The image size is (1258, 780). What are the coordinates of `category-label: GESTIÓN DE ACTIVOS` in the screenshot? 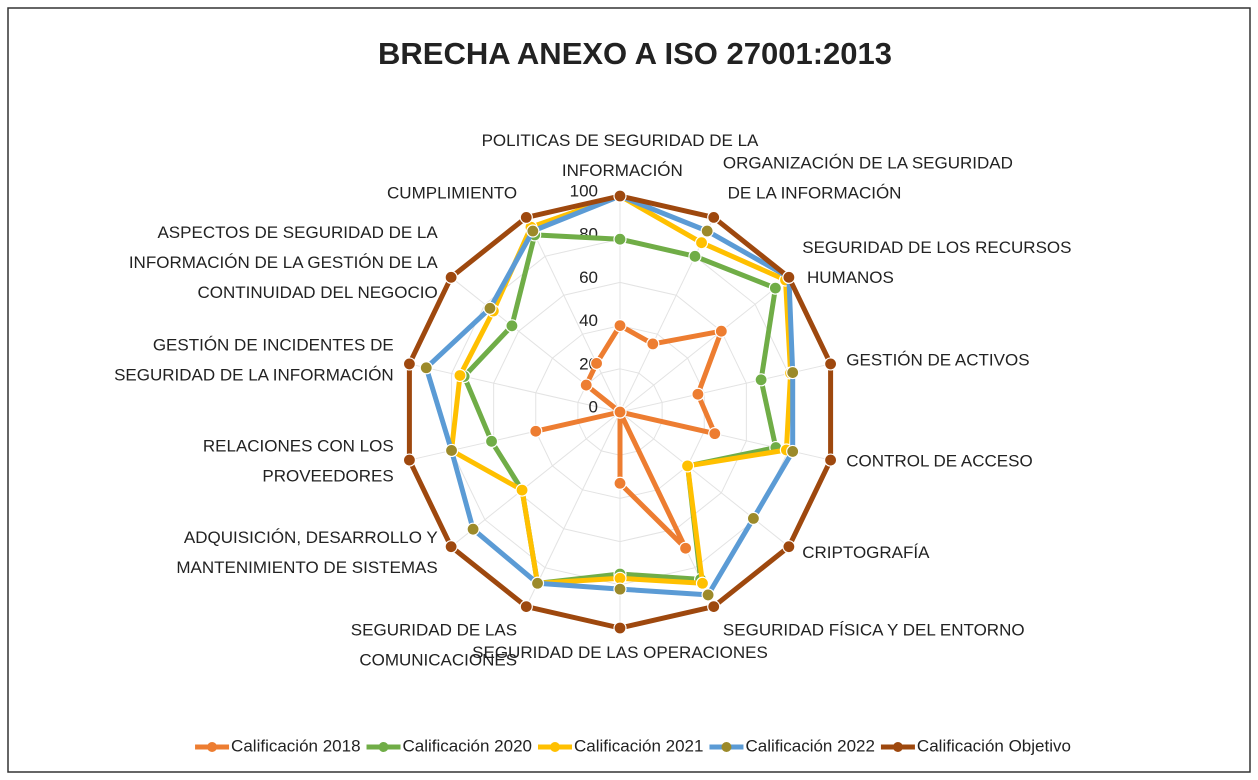 It's located at (937, 360).